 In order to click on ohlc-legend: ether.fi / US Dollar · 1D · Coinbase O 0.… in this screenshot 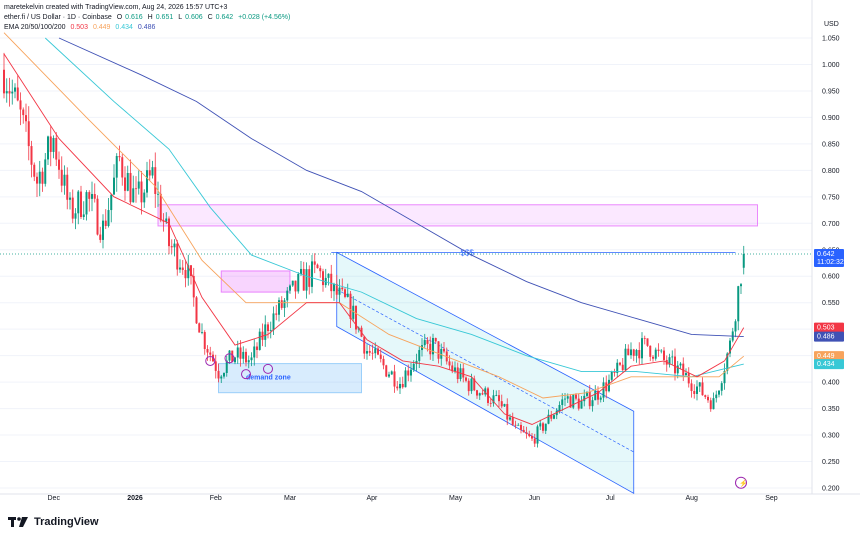, I will do `click(148, 17)`.